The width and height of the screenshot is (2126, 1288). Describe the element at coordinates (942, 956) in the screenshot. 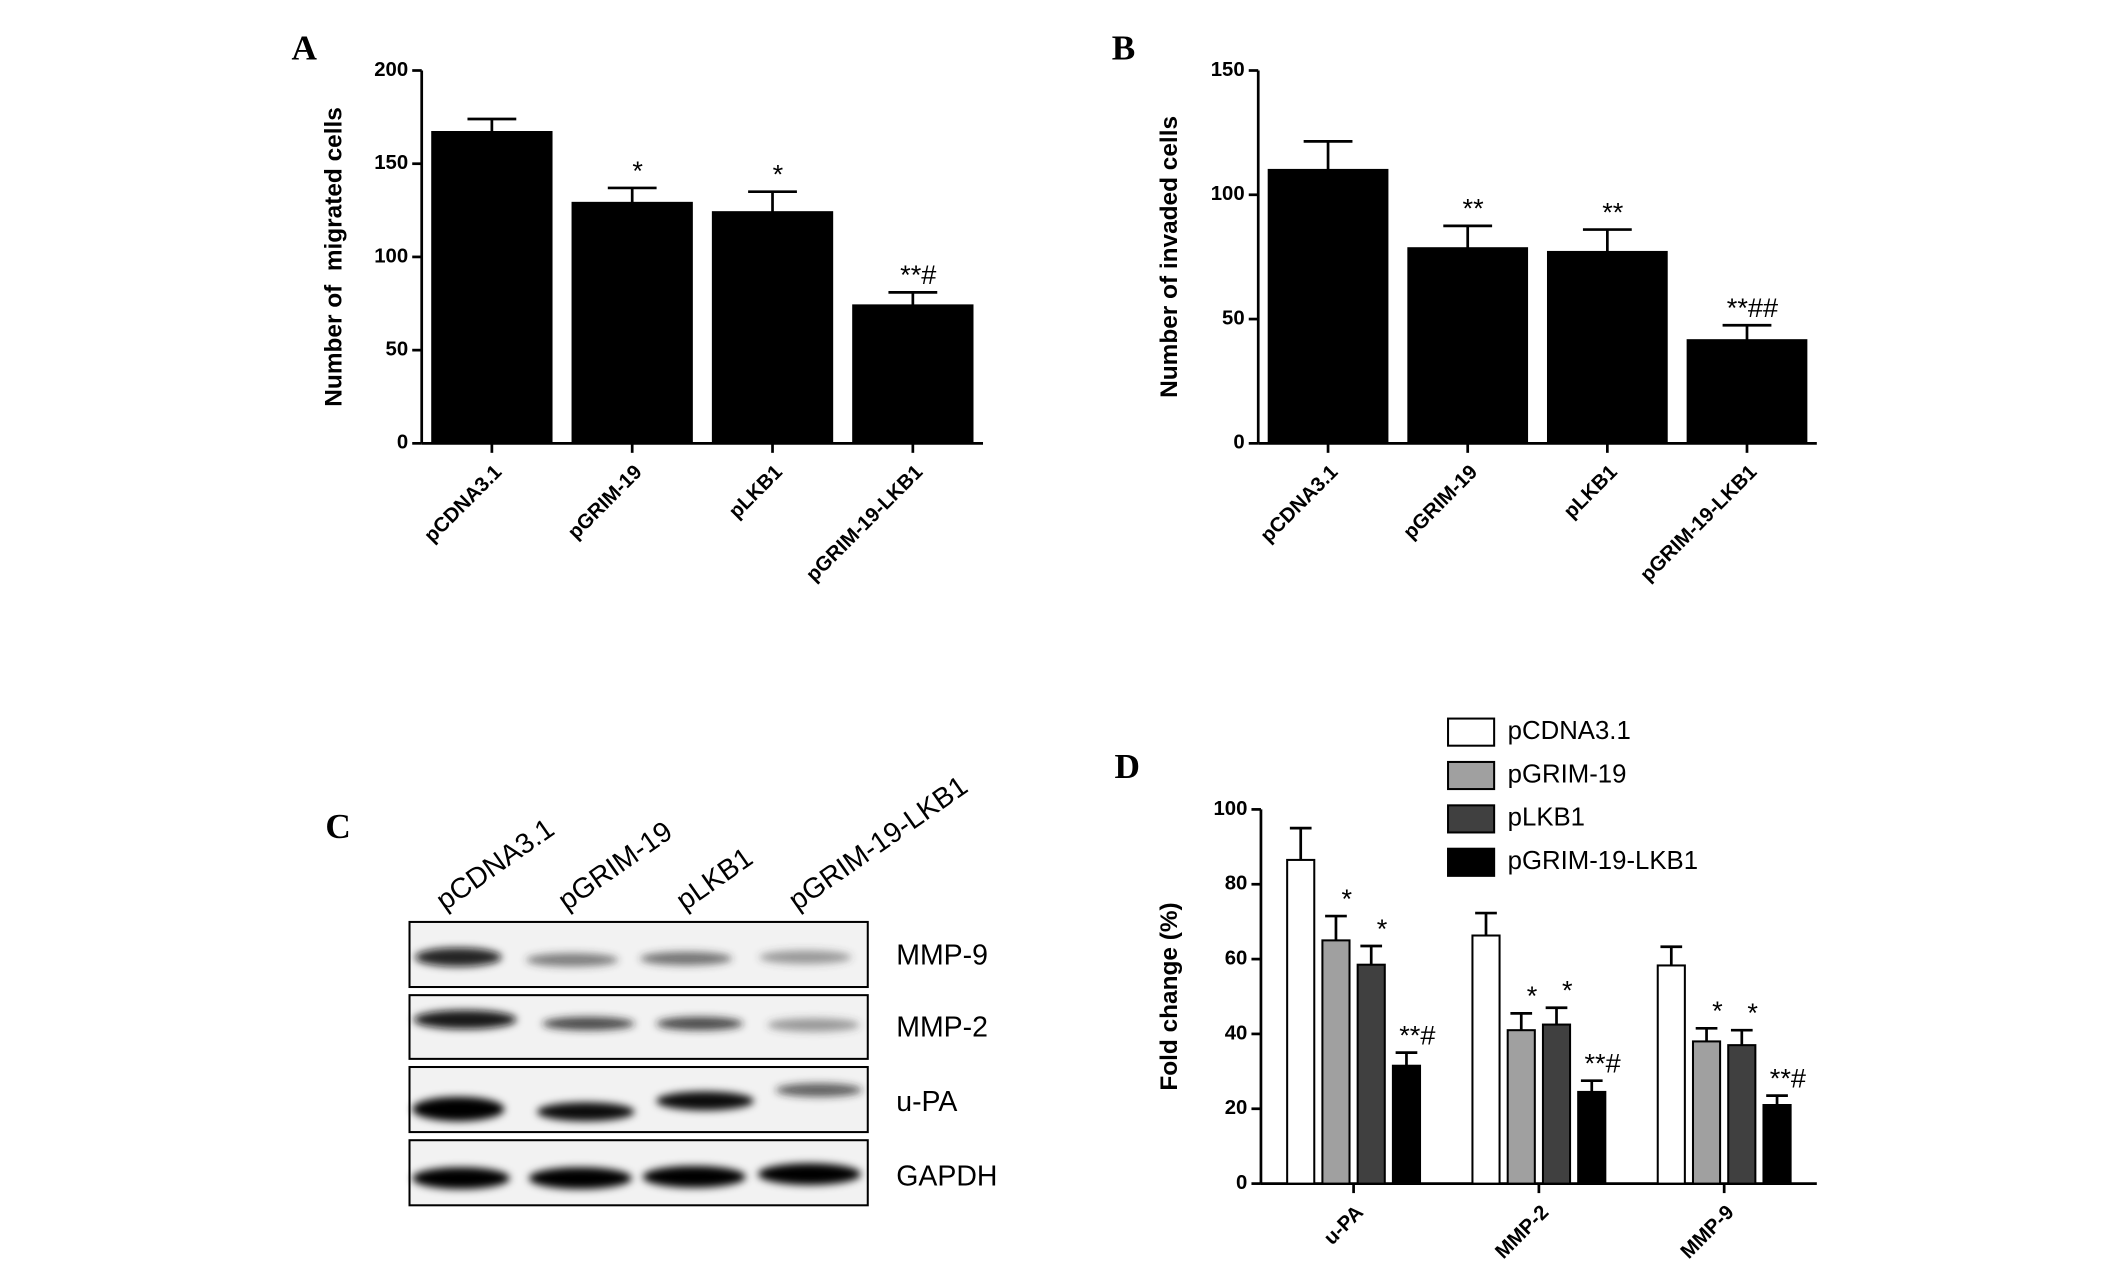

I see `blot-row-label: MMP-9` at that location.